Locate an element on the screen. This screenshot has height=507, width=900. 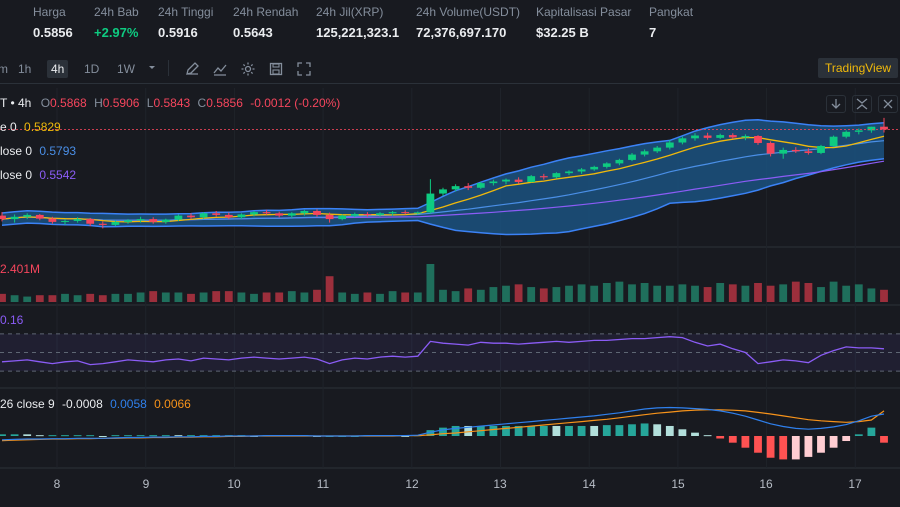
stat-market-cap-value: $32.25 B is located at coordinates (562, 32).